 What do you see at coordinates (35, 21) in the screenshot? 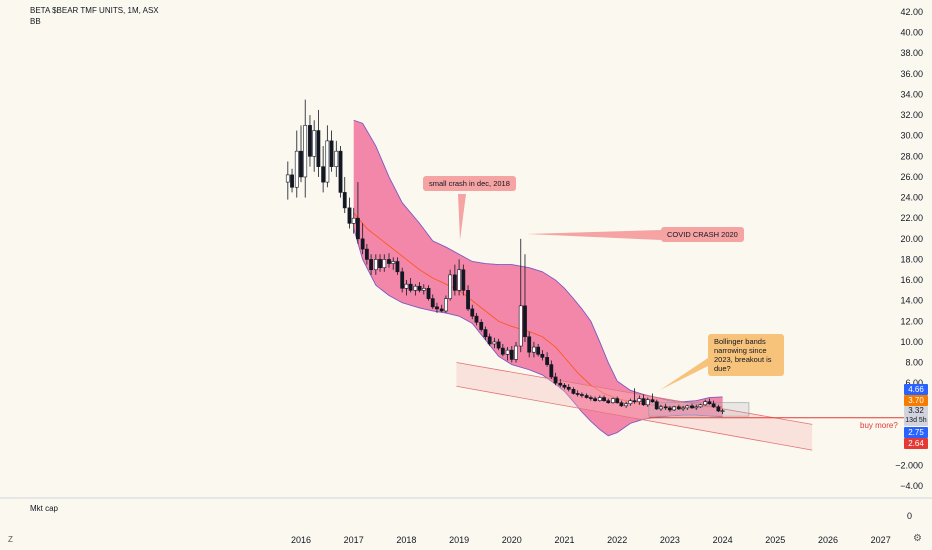
I see `indicator-label: BB` at bounding box center [35, 21].